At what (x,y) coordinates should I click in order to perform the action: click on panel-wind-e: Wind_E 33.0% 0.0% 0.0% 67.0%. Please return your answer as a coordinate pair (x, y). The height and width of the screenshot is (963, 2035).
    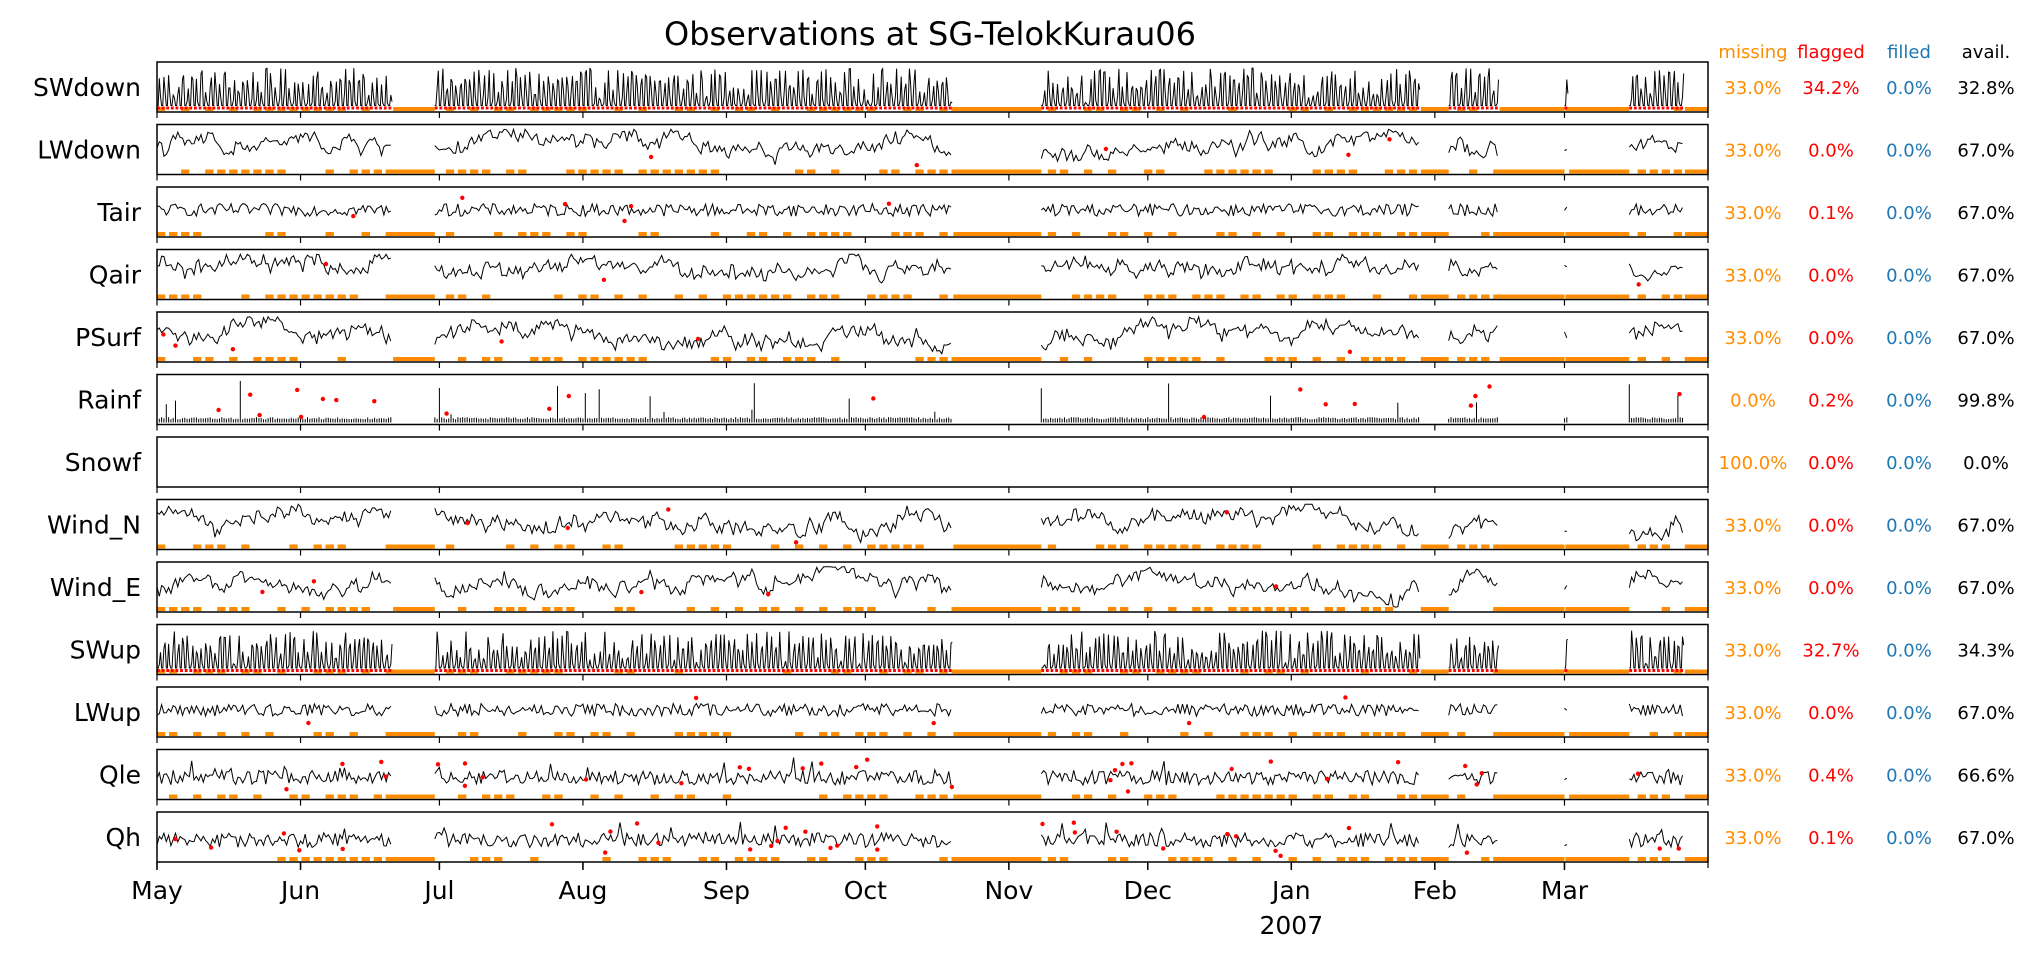
    Looking at the image, I should click on (1032, 589).